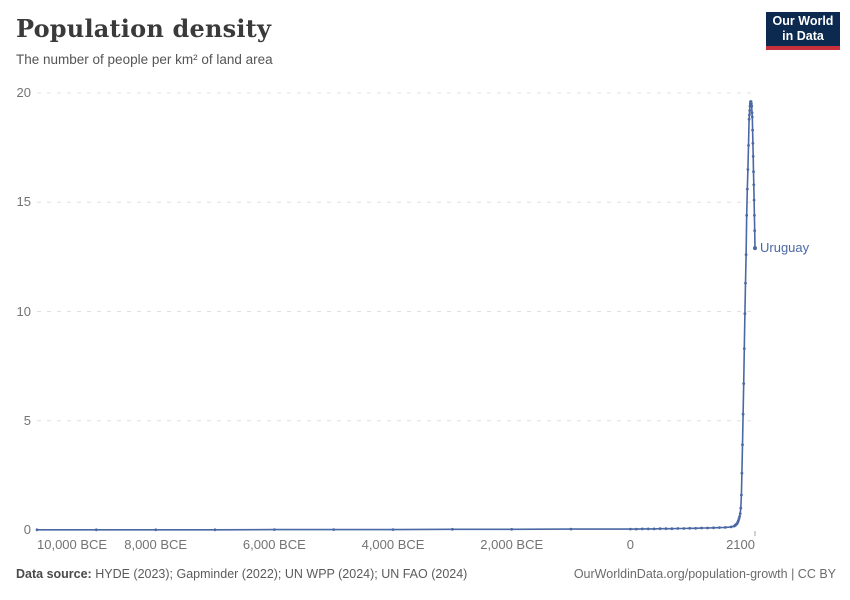 Image resolution: width=850 pixels, height=600 pixels. I want to click on series-end-marker, so click(755, 248).